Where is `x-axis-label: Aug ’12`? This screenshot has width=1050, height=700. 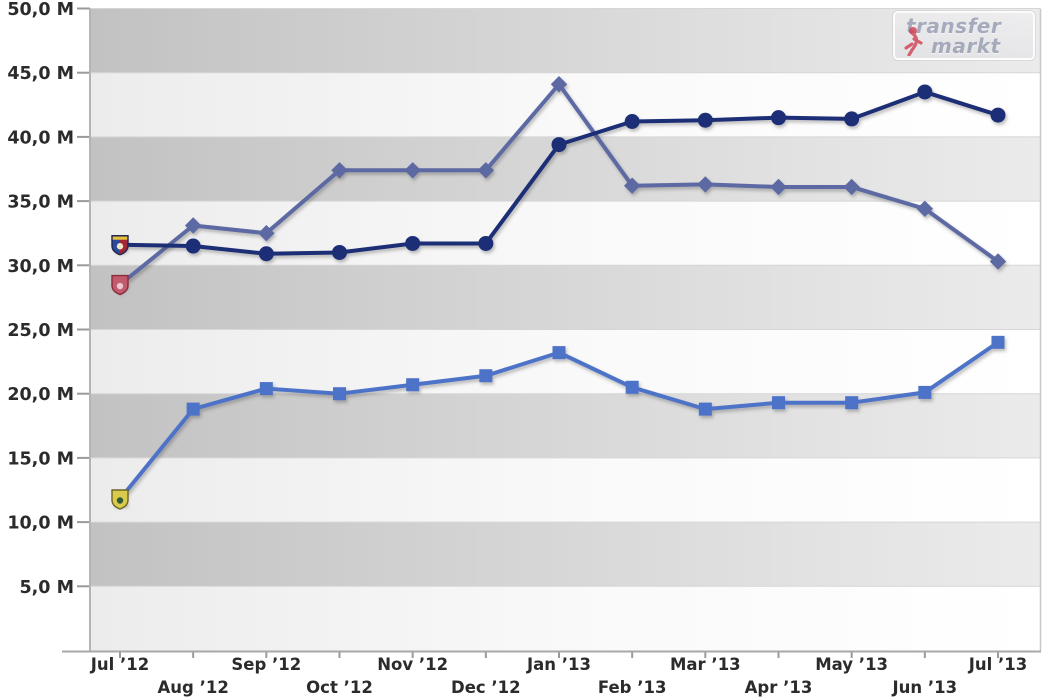 x-axis-label: Aug ’12 is located at coordinates (193, 687).